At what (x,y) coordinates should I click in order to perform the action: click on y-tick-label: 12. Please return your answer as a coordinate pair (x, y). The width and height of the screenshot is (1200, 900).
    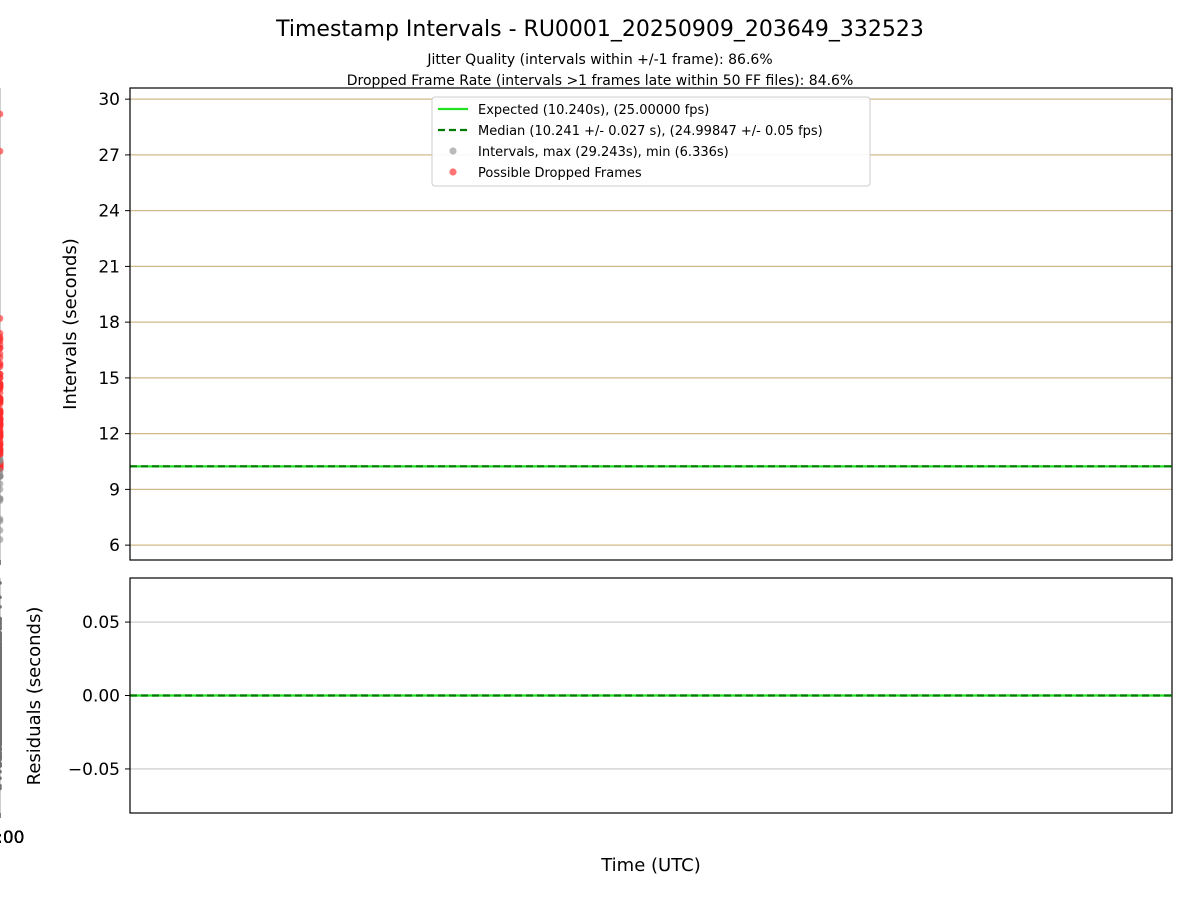
    Looking at the image, I should click on (109, 435).